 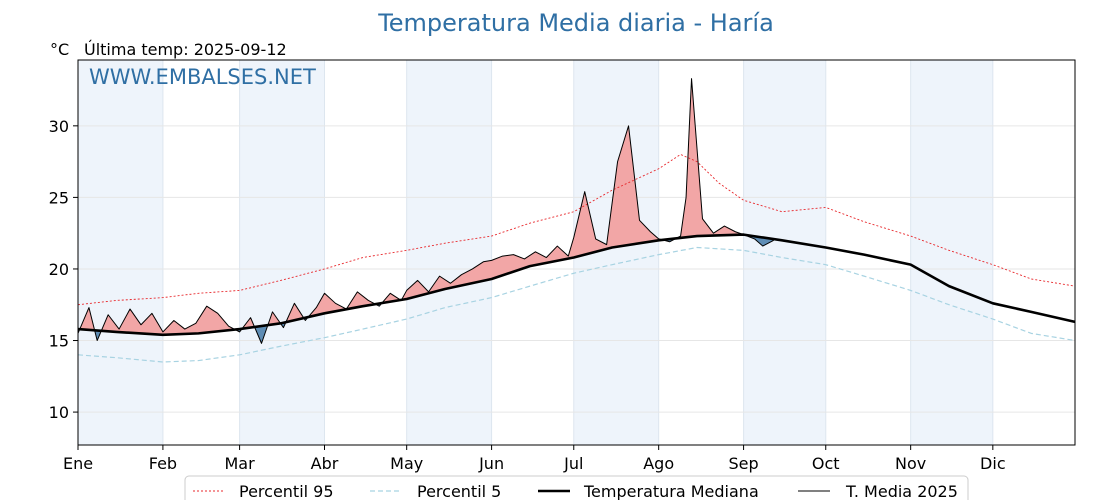 What do you see at coordinates (286, 491) in the screenshot?
I see `legend-label-p95: Percentil 95` at bounding box center [286, 491].